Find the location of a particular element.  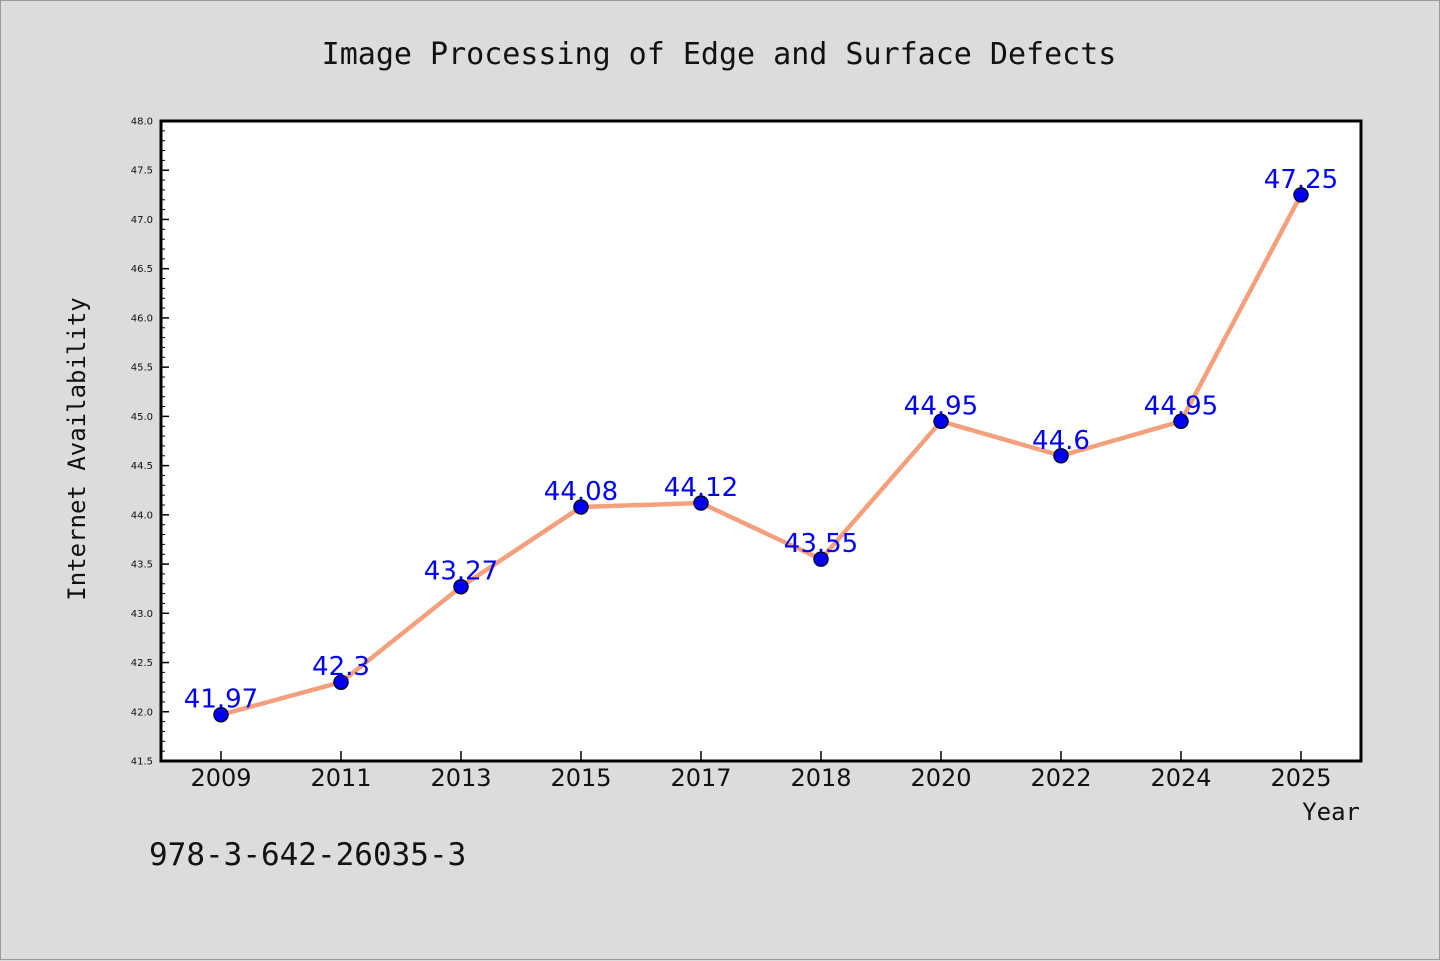

y-tick-label: 43.0 is located at coordinates (142, 614).